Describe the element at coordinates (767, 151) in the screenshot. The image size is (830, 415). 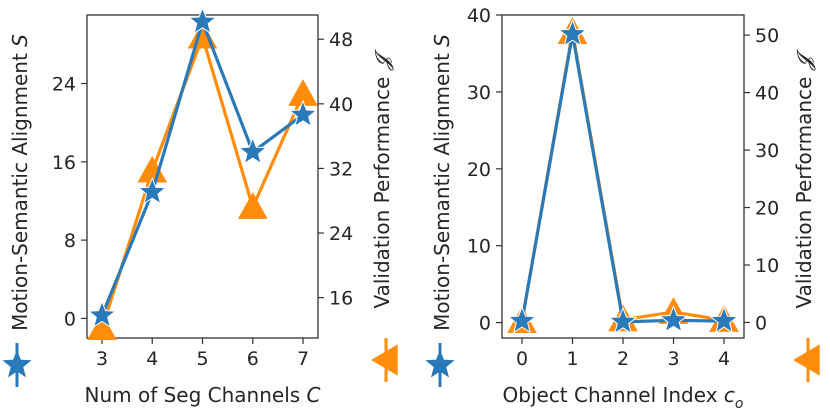
I see `y-right-tick-label: 30` at that location.